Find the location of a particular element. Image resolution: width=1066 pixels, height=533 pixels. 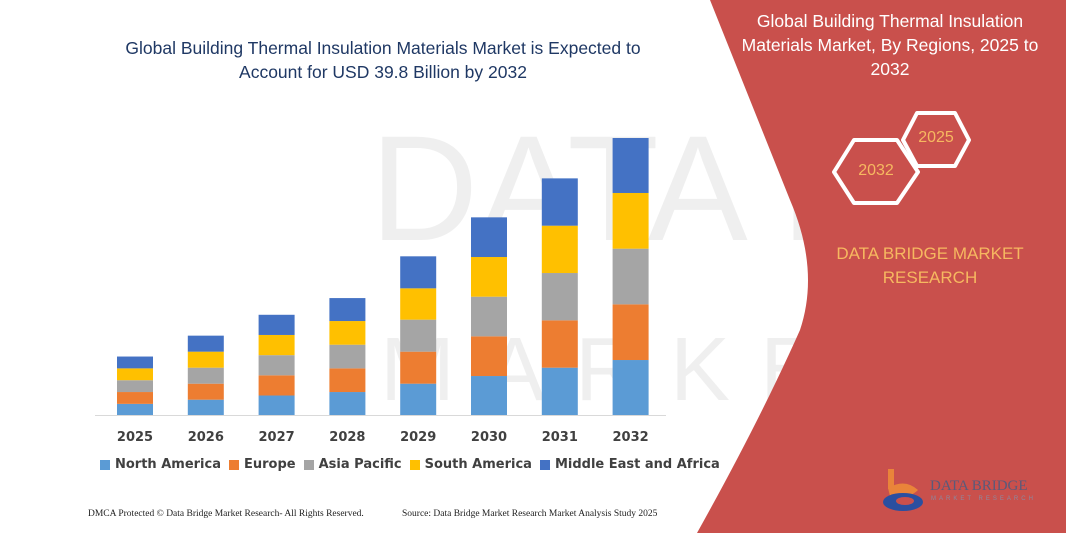

bar-europe-2031 is located at coordinates (559, 344).